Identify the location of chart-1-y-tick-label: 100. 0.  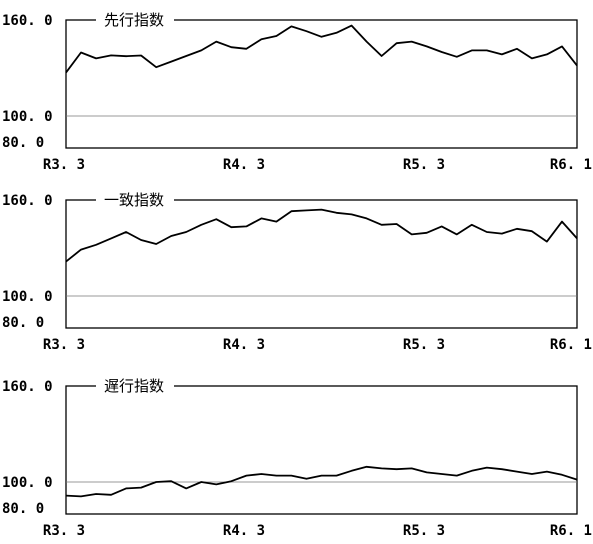
(27, 297).